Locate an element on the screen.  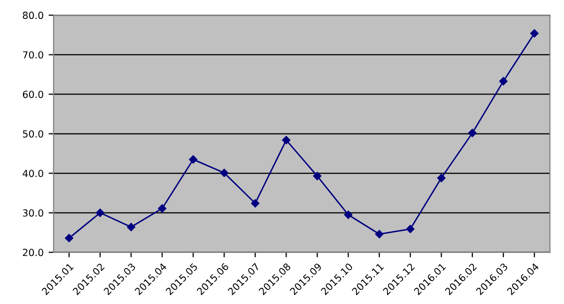
y-tick-label: 70.0 is located at coordinates (33, 55).